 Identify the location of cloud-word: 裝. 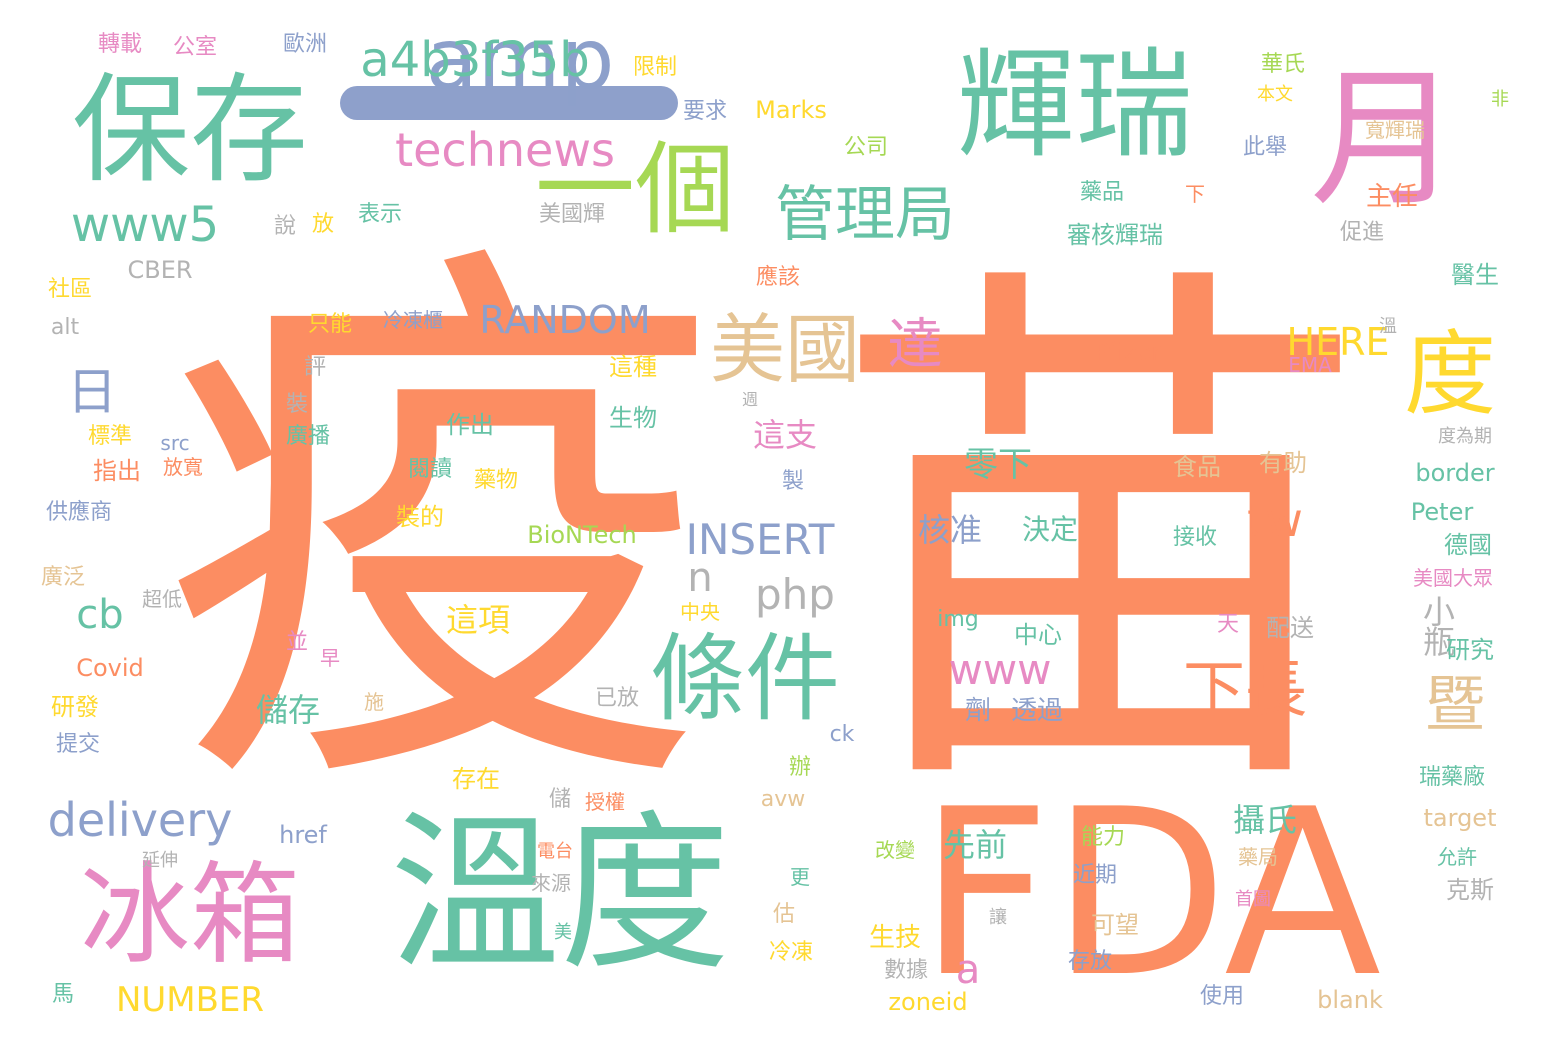
(297, 404).